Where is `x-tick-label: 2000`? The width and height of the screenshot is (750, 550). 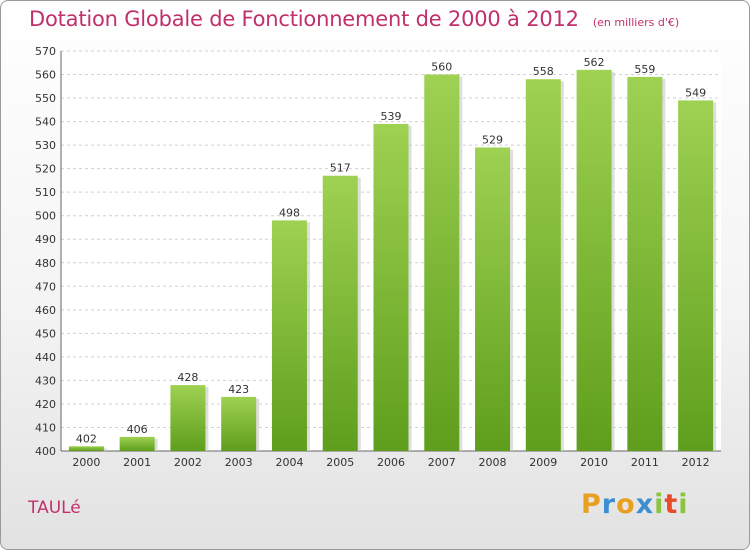 x-tick-label: 2000 is located at coordinates (86, 462).